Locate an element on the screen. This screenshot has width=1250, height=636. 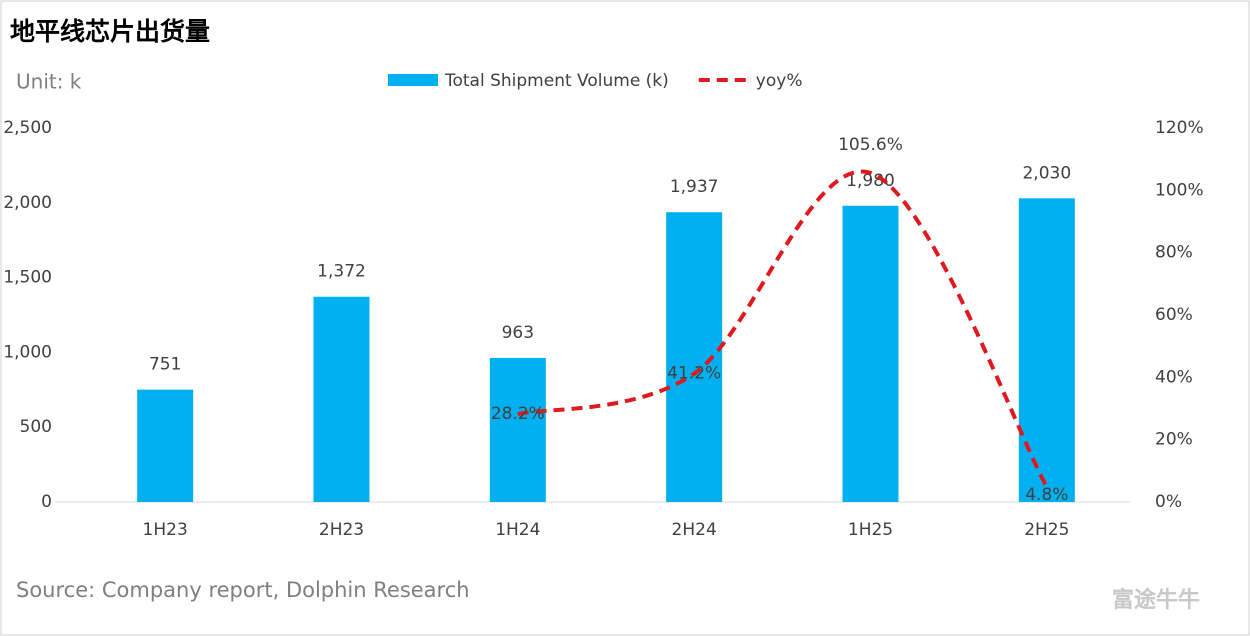
source: Source: Company report, Dolphin Research is located at coordinates (243, 590).